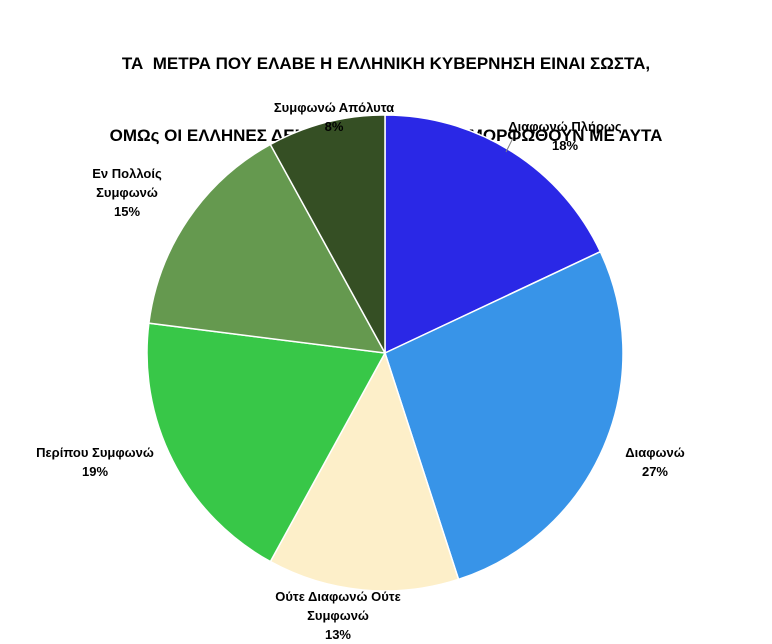  I want to click on pie-slice-diafono-pliros, so click(493, 234).